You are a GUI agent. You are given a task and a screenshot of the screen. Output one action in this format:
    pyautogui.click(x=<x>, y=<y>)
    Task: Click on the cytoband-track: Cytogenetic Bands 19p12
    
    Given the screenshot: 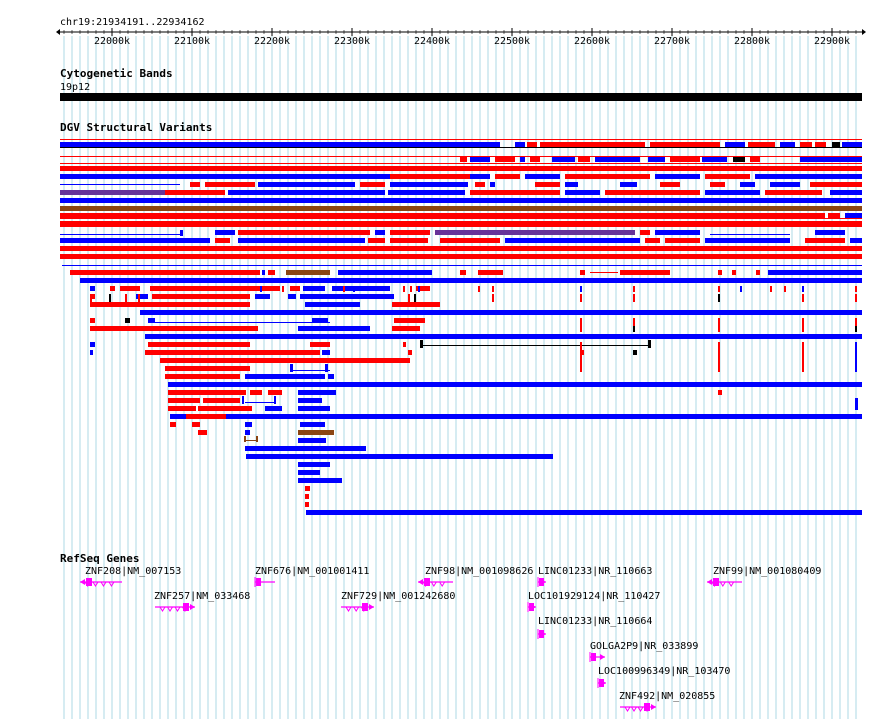 What is the action you would take?
    pyautogui.click(x=461, y=84)
    